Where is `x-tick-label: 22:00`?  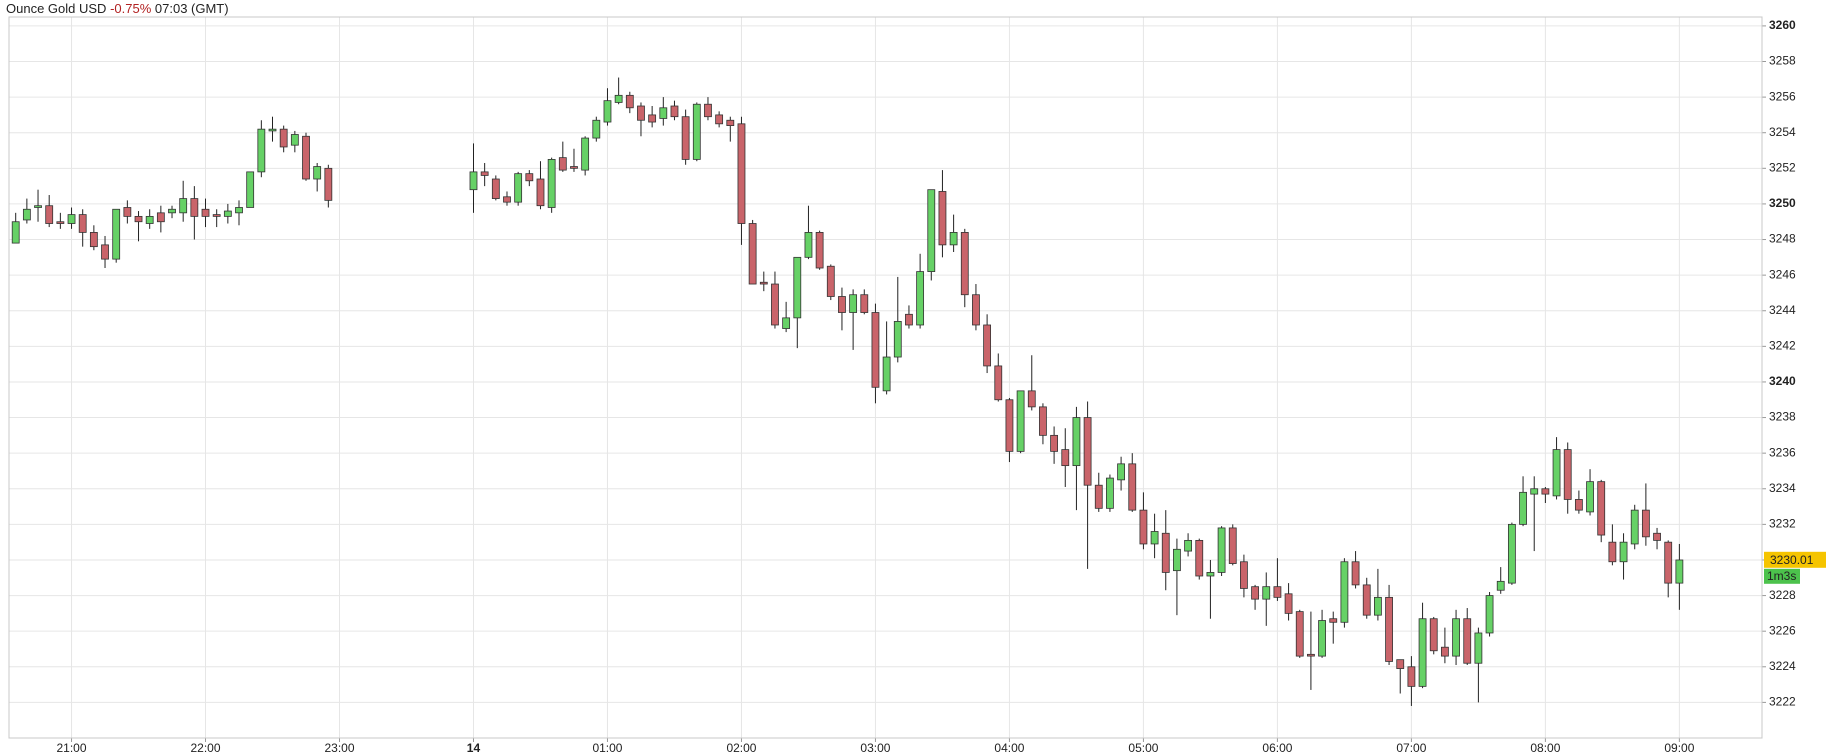 x-tick-label: 22:00 is located at coordinates (205, 748).